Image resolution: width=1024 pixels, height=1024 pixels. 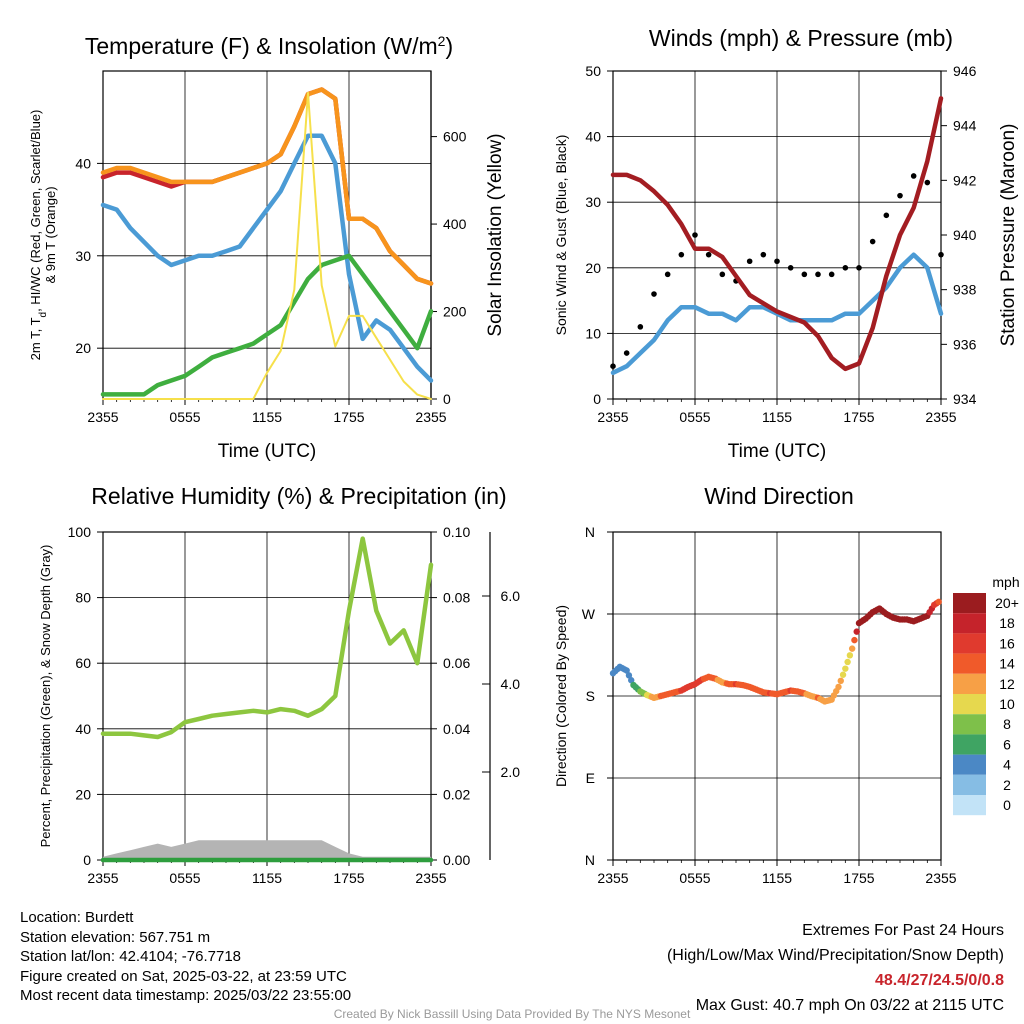 What do you see at coordinates (1007, 603) in the screenshot?
I see `legend-label: 20+` at bounding box center [1007, 603].